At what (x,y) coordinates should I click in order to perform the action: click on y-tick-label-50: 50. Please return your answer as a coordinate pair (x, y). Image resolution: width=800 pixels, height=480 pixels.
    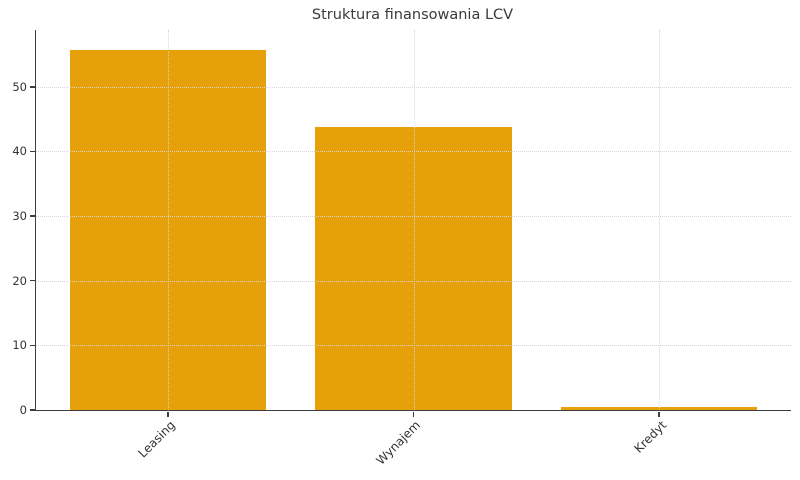
    Looking at the image, I should click on (19, 86).